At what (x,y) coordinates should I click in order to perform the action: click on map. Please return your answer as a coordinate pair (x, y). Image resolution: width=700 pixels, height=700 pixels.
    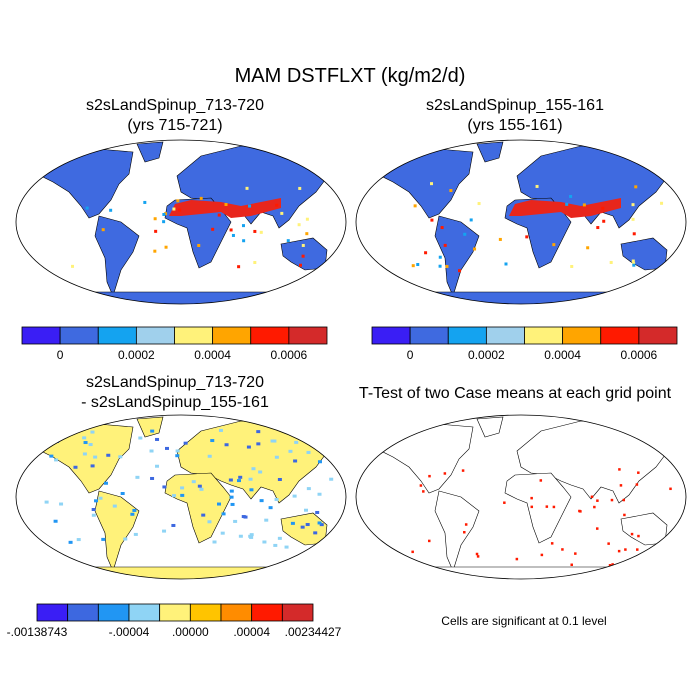
    Looking at the image, I should click on (521, 222).